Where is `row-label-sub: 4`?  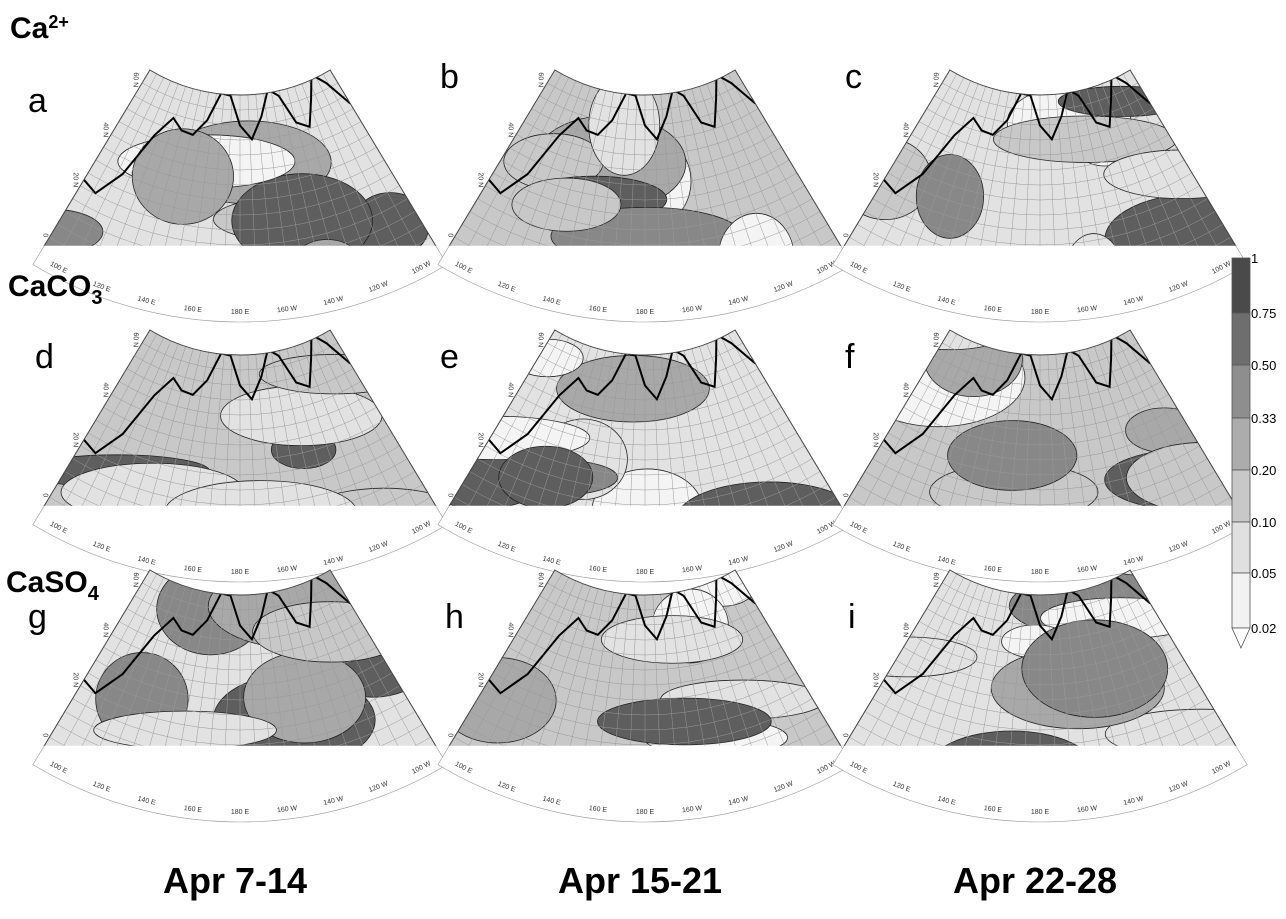 row-label-sub: 4 is located at coordinates (94, 594).